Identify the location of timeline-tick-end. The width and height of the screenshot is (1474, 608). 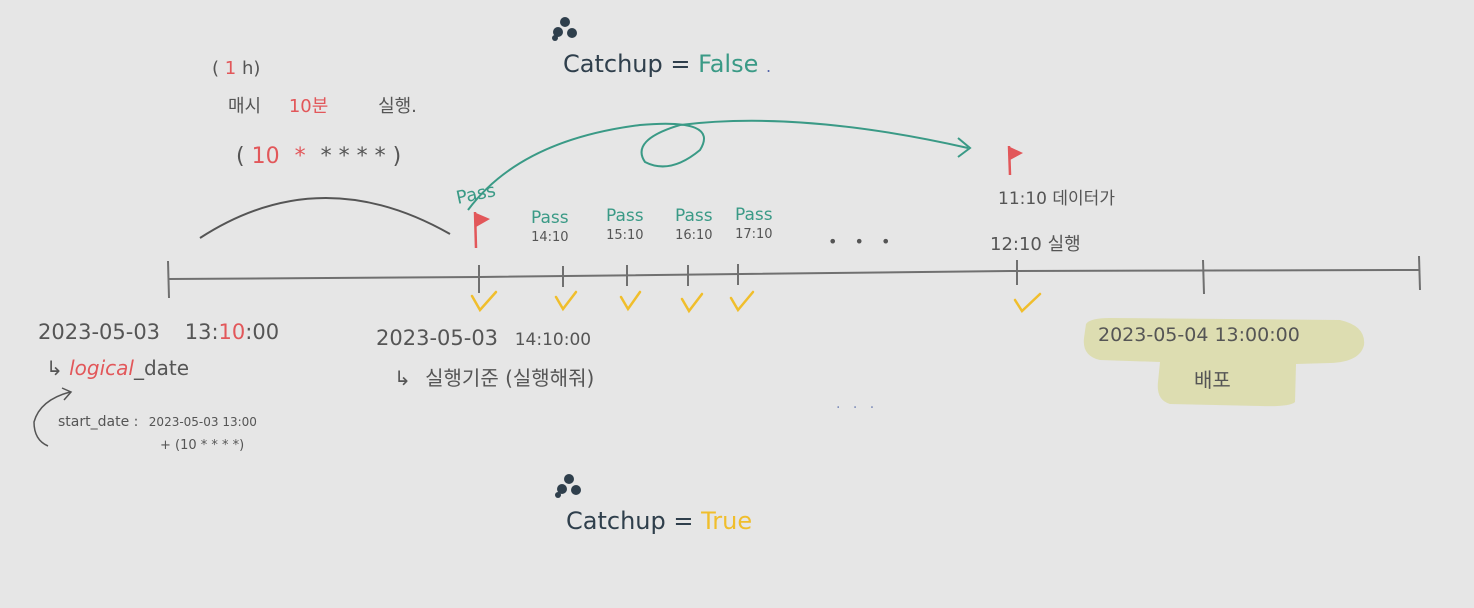
(1419, 273).